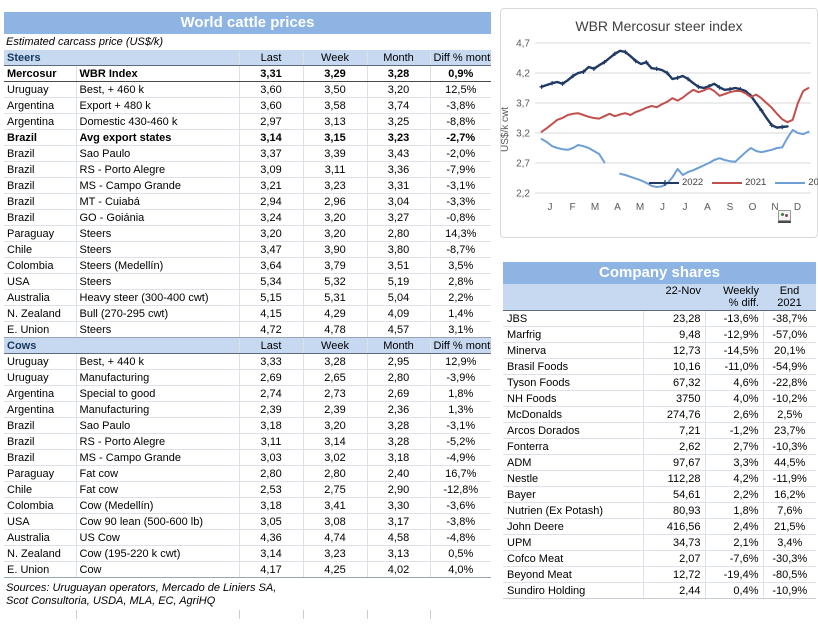 Image resolution: width=818 pixels, height=625 pixels. Describe the element at coordinates (335, 521) in the screenshot. I see `week-cell: 3,08` at that location.